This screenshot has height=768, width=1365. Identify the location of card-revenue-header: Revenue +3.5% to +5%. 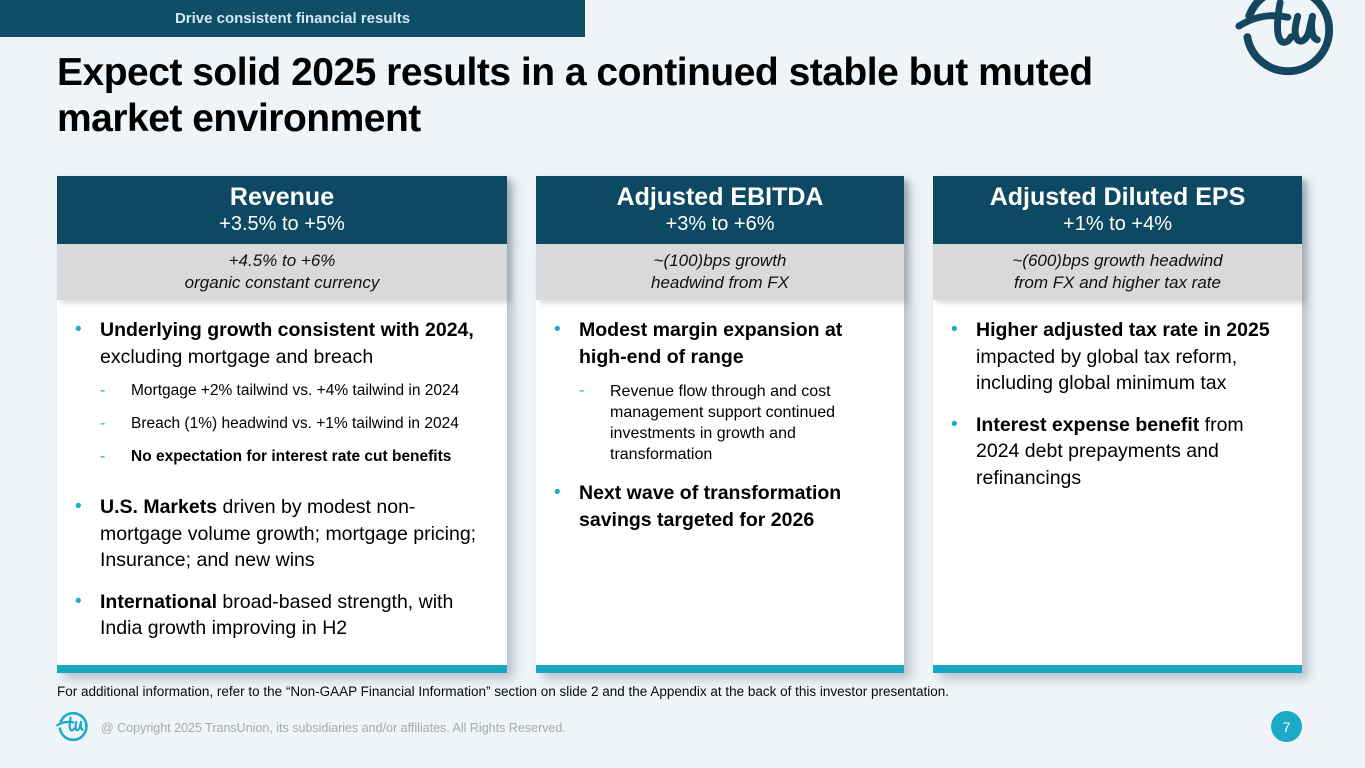
(282, 210).